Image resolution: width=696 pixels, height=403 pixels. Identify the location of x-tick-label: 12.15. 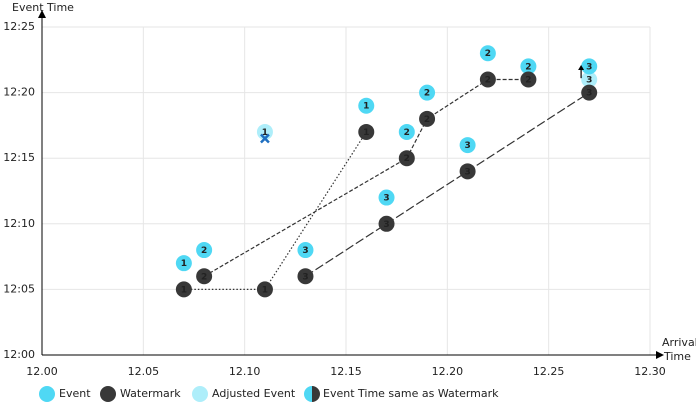
(346, 371).